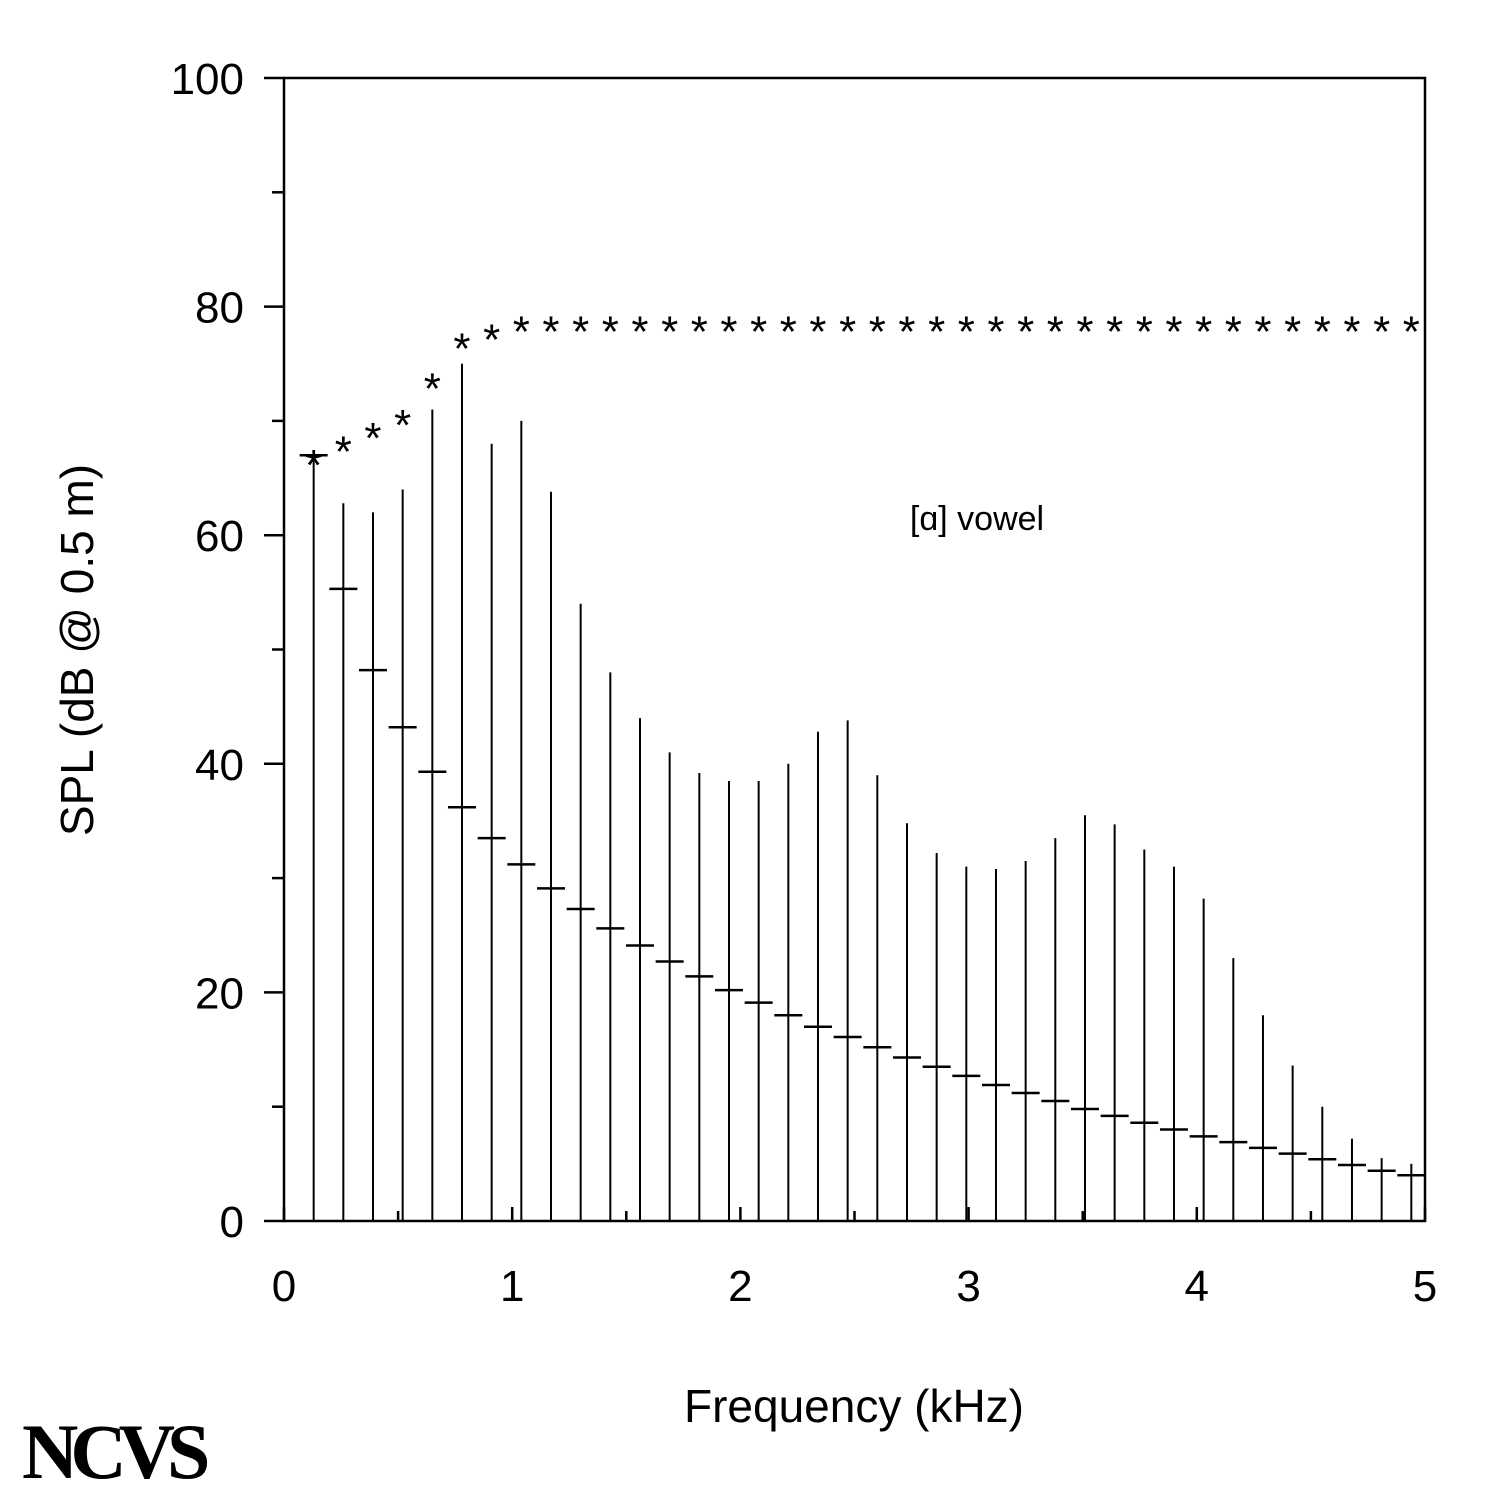 The height and width of the screenshot is (1500, 1500). What do you see at coordinates (968, 1286) in the screenshot?
I see `x-tick-label: 3` at bounding box center [968, 1286].